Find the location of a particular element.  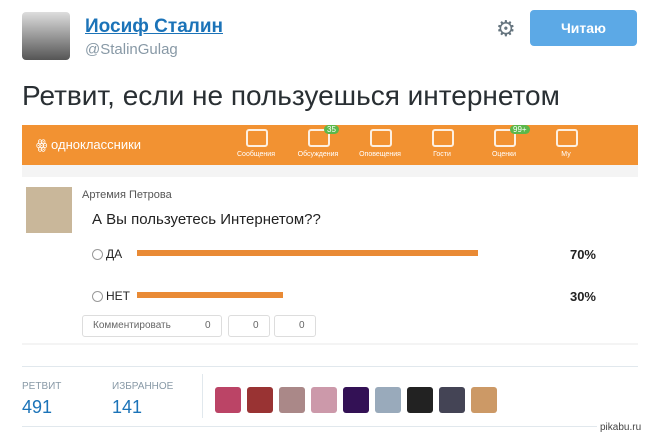

tweet-text: Ретвит, если не пользуешься интернетом is located at coordinates (291, 95).